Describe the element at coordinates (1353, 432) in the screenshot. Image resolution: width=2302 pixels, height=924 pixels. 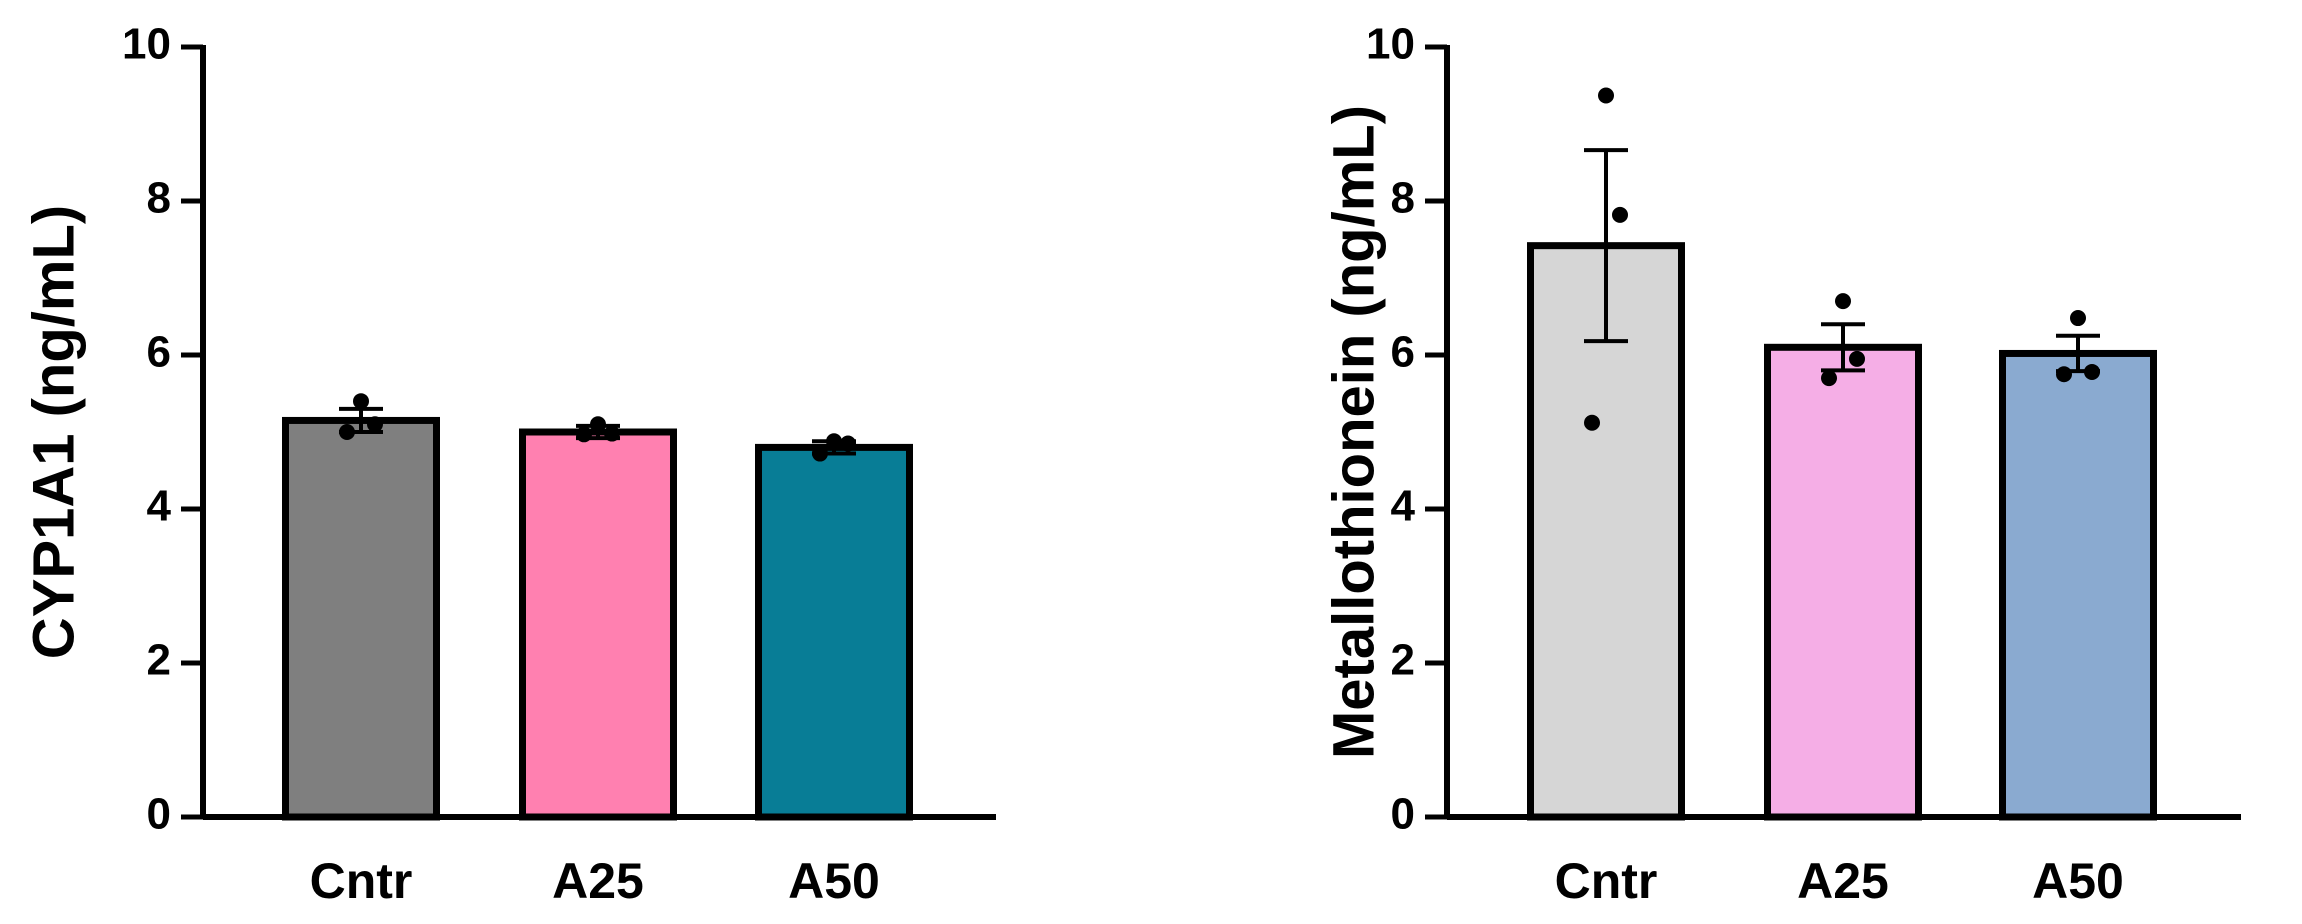
I see `y-axis-title: Metallothionein (ng/mL)` at that location.